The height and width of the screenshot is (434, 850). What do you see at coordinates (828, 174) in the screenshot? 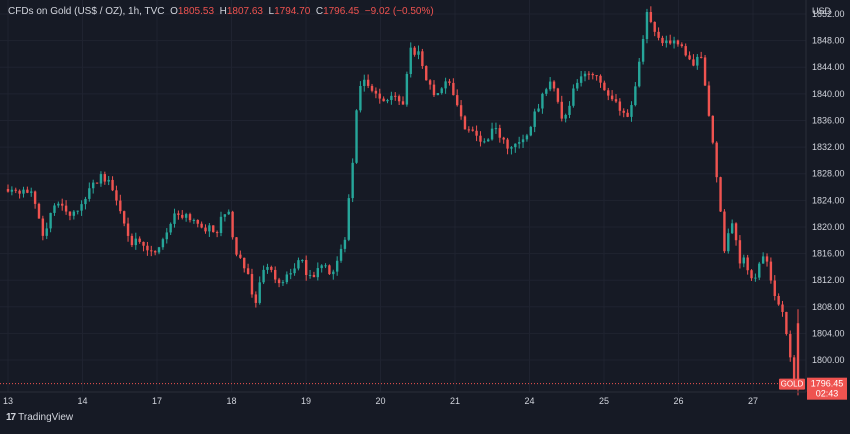
I see `price-tick-label: 1828.00` at bounding box center [828, 174].